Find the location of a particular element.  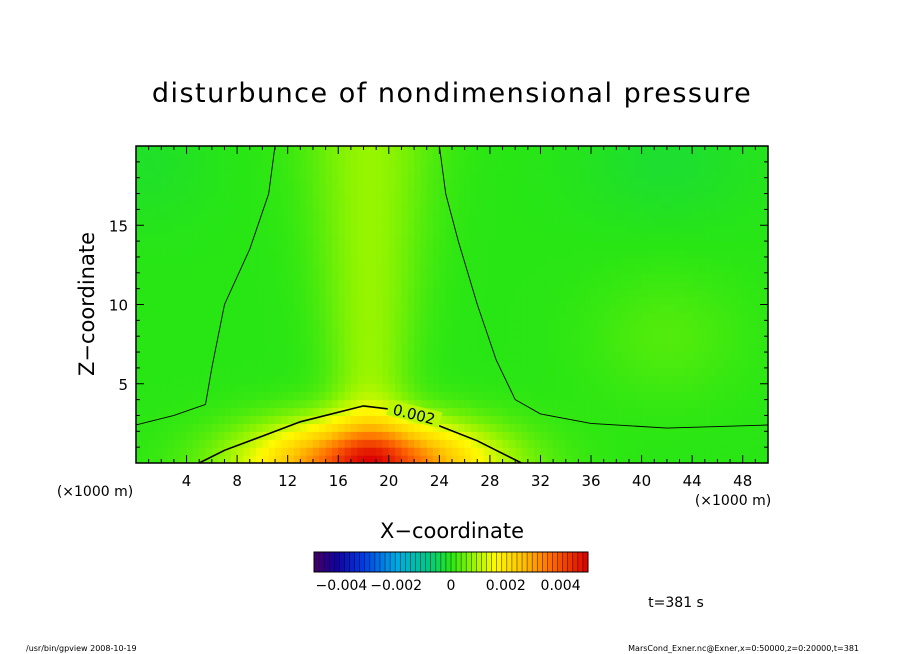

x-tick-label: 32 is located at coordinates (540, 481).